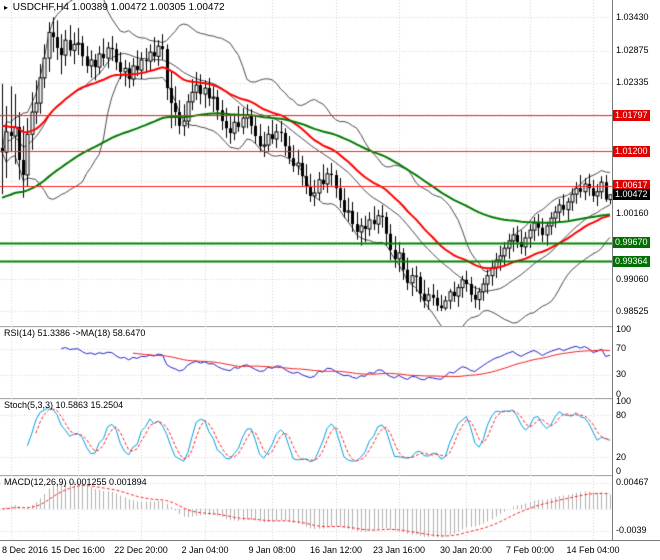 The width and height of the screenshot is (660, 560). I want to click on x-axis-label: 7 Feb 00:00, so click(530, 550).